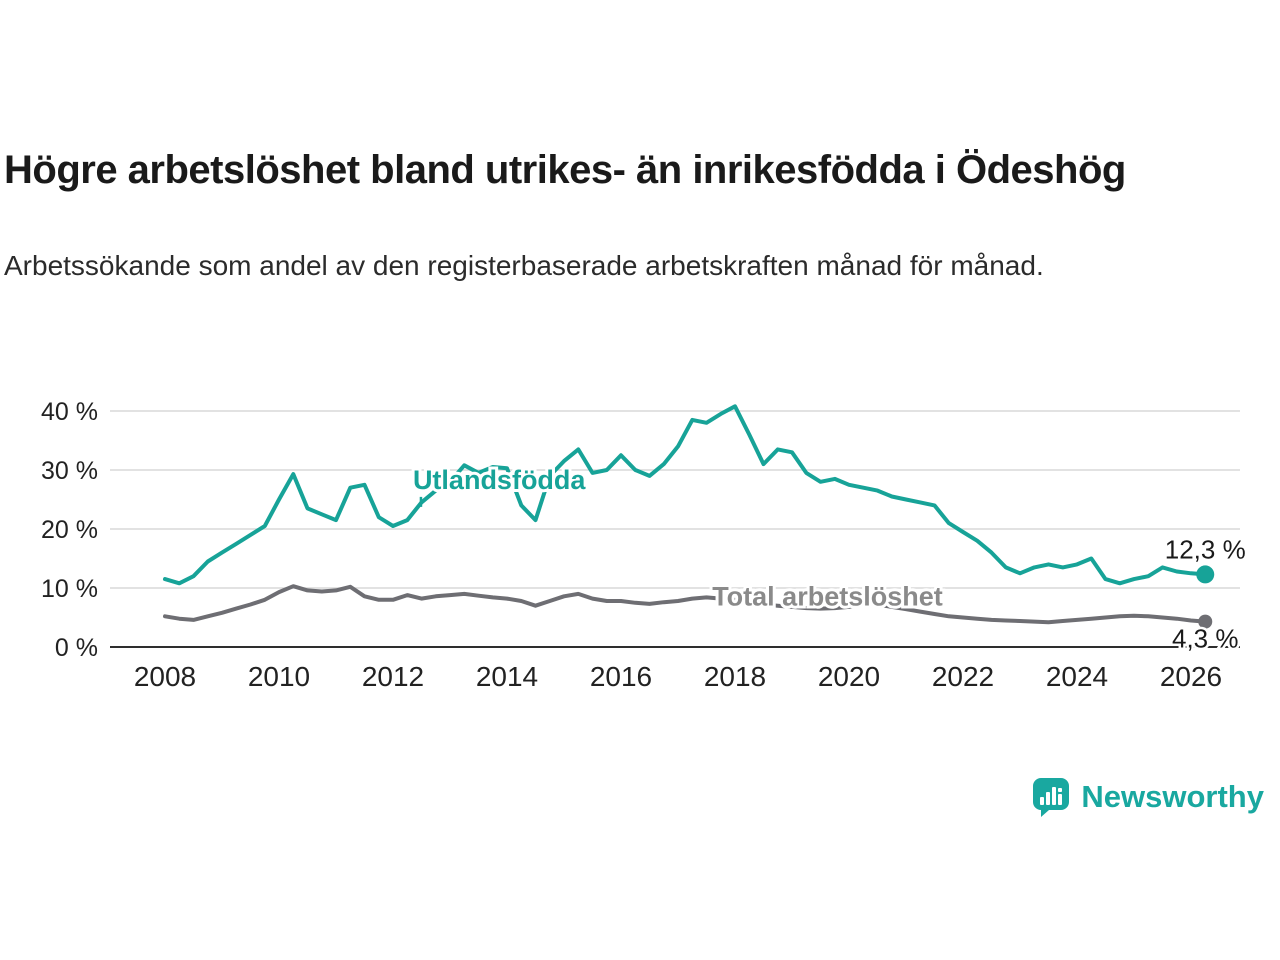 The image size is (1280, 960). Describe the element at coordinates (69, 589) in the screenshot. I see `y-axis-tick-label: 10 %` at that location.